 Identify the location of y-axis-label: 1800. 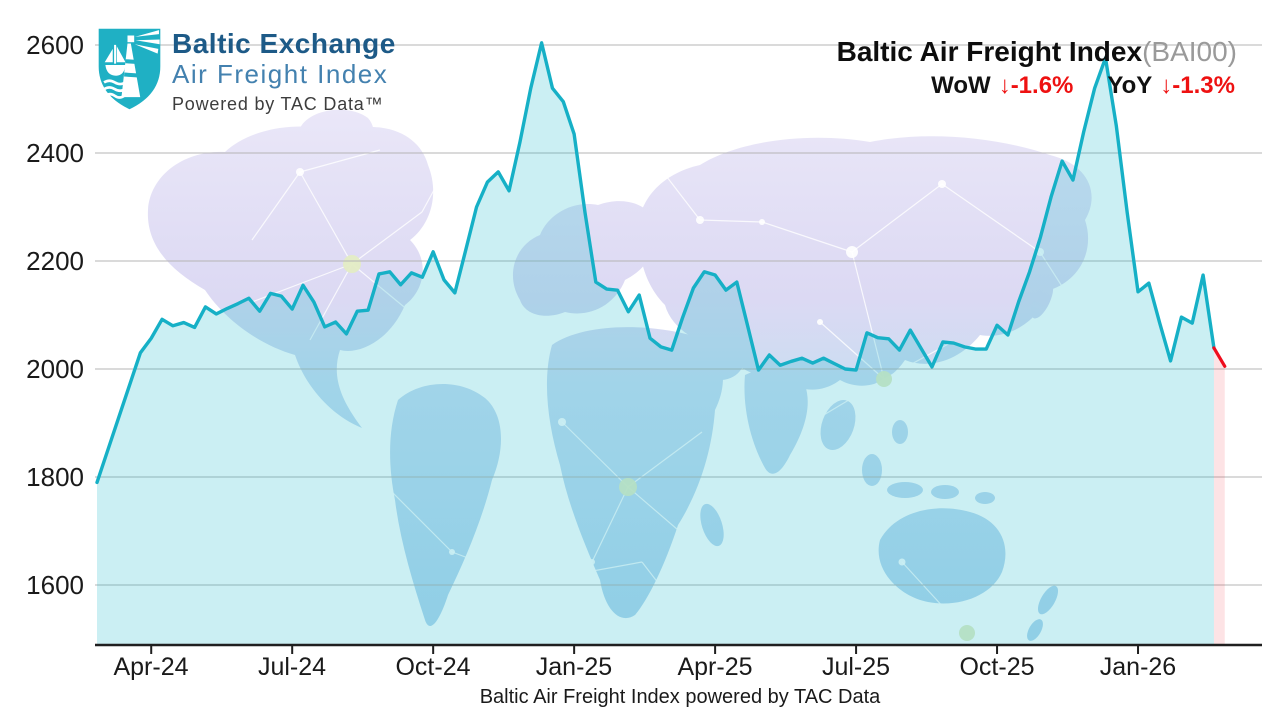
(55, 477).